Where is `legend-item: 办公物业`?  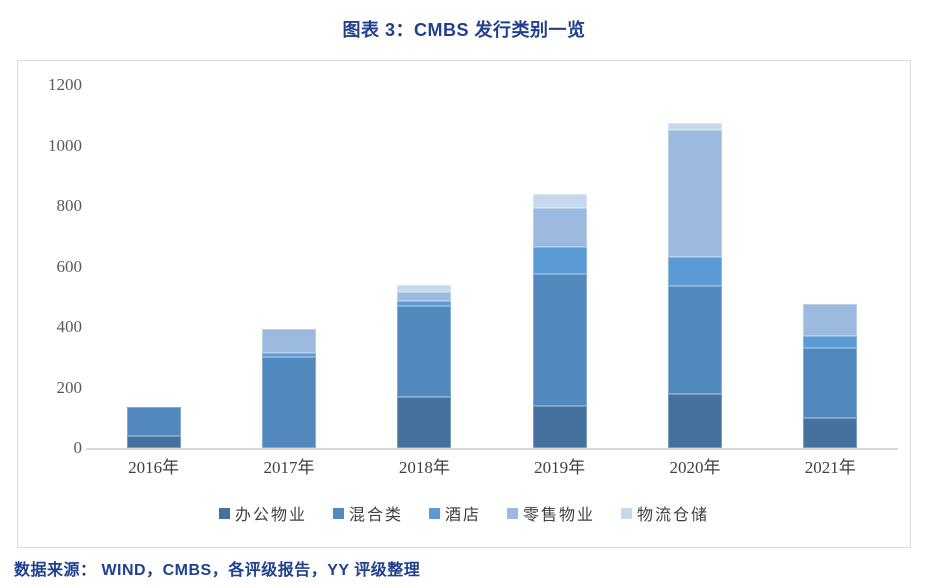
legend-item: 办公物业 is located at coordinates (262, 513).